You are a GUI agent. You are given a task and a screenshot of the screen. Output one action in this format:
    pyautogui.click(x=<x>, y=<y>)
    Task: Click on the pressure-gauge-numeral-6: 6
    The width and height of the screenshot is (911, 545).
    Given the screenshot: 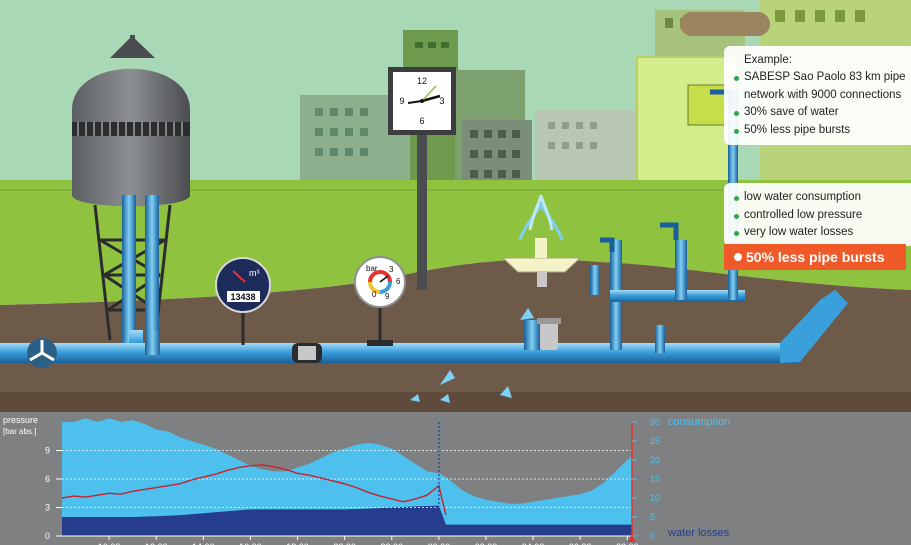 What is the action you would take?
    pyautogui.click(x=398, y=281)
    